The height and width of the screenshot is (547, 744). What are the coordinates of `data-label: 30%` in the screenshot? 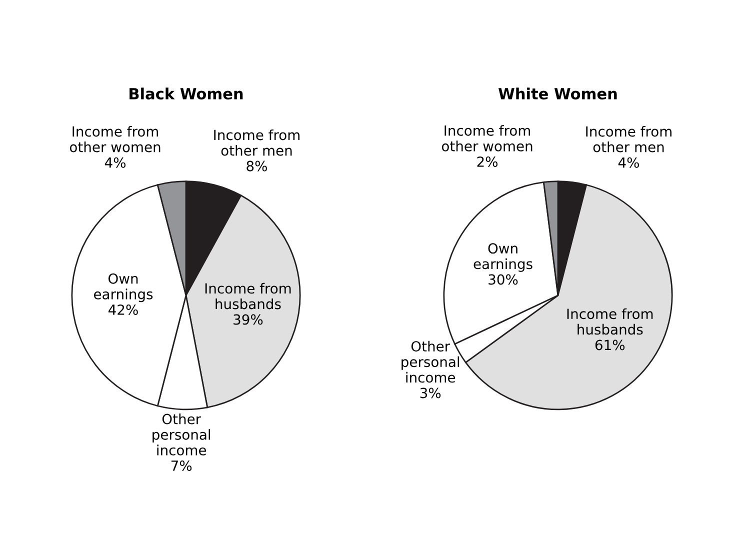 It's located at (503, 279).